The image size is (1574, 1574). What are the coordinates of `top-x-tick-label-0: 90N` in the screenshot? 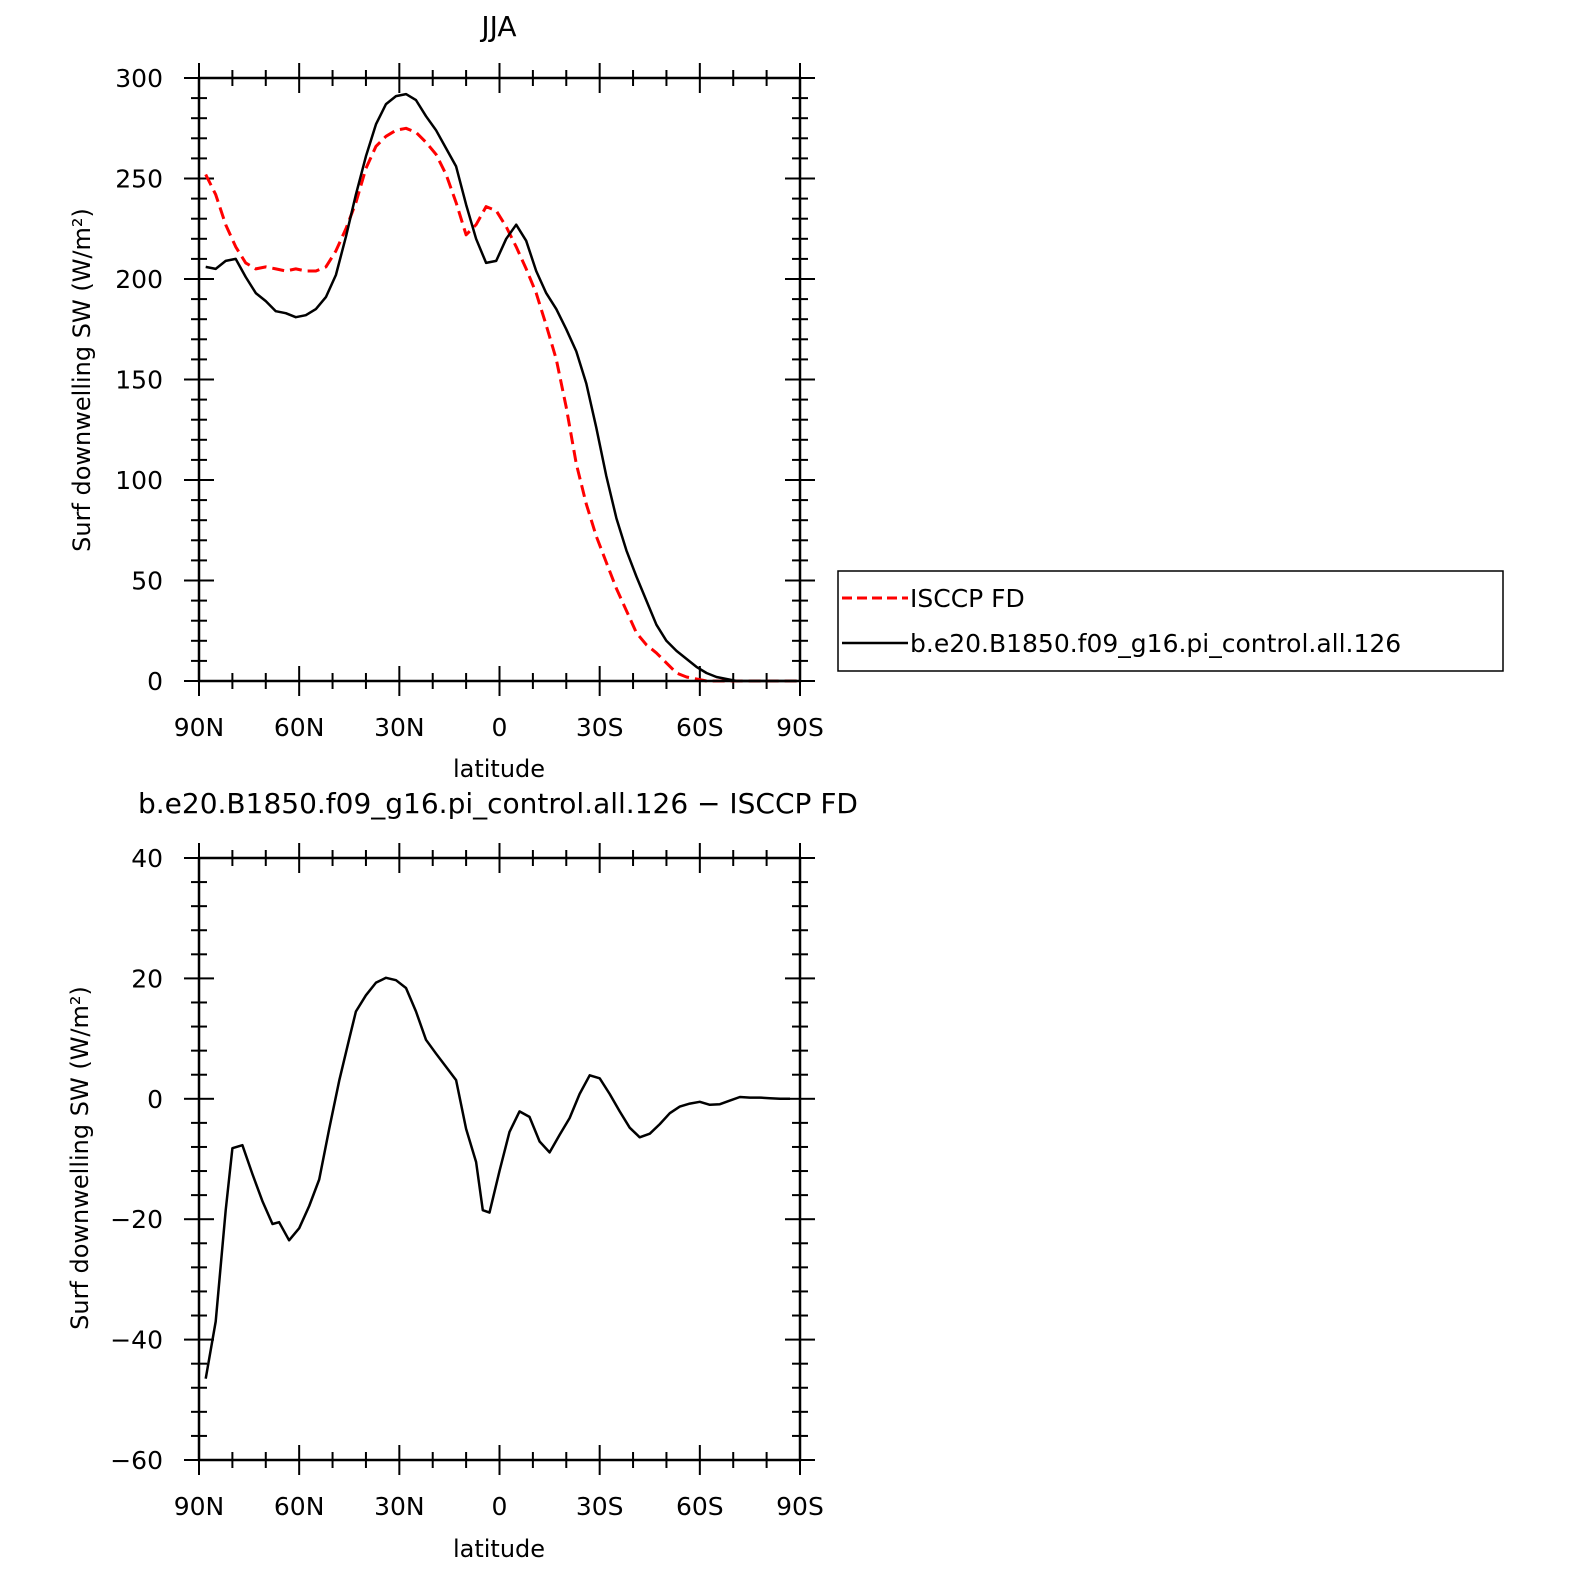 It's located at (199, 727).